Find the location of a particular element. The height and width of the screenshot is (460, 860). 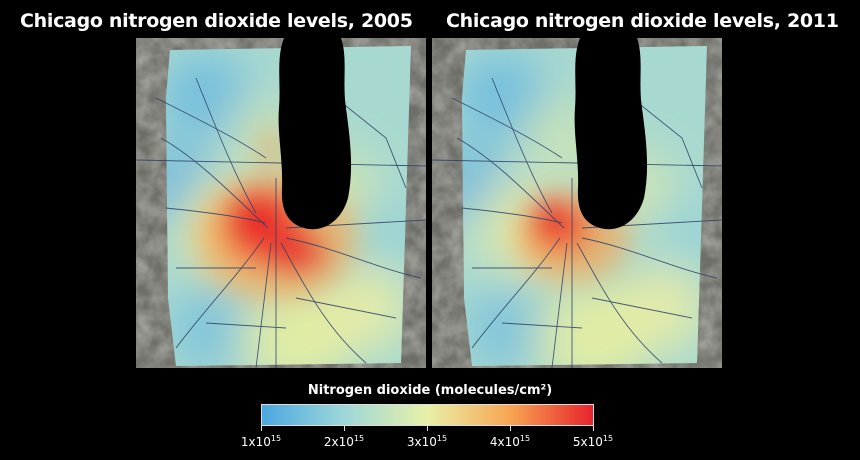

scale-tick-label: 5x1015 is located at coordinates (593, 441).